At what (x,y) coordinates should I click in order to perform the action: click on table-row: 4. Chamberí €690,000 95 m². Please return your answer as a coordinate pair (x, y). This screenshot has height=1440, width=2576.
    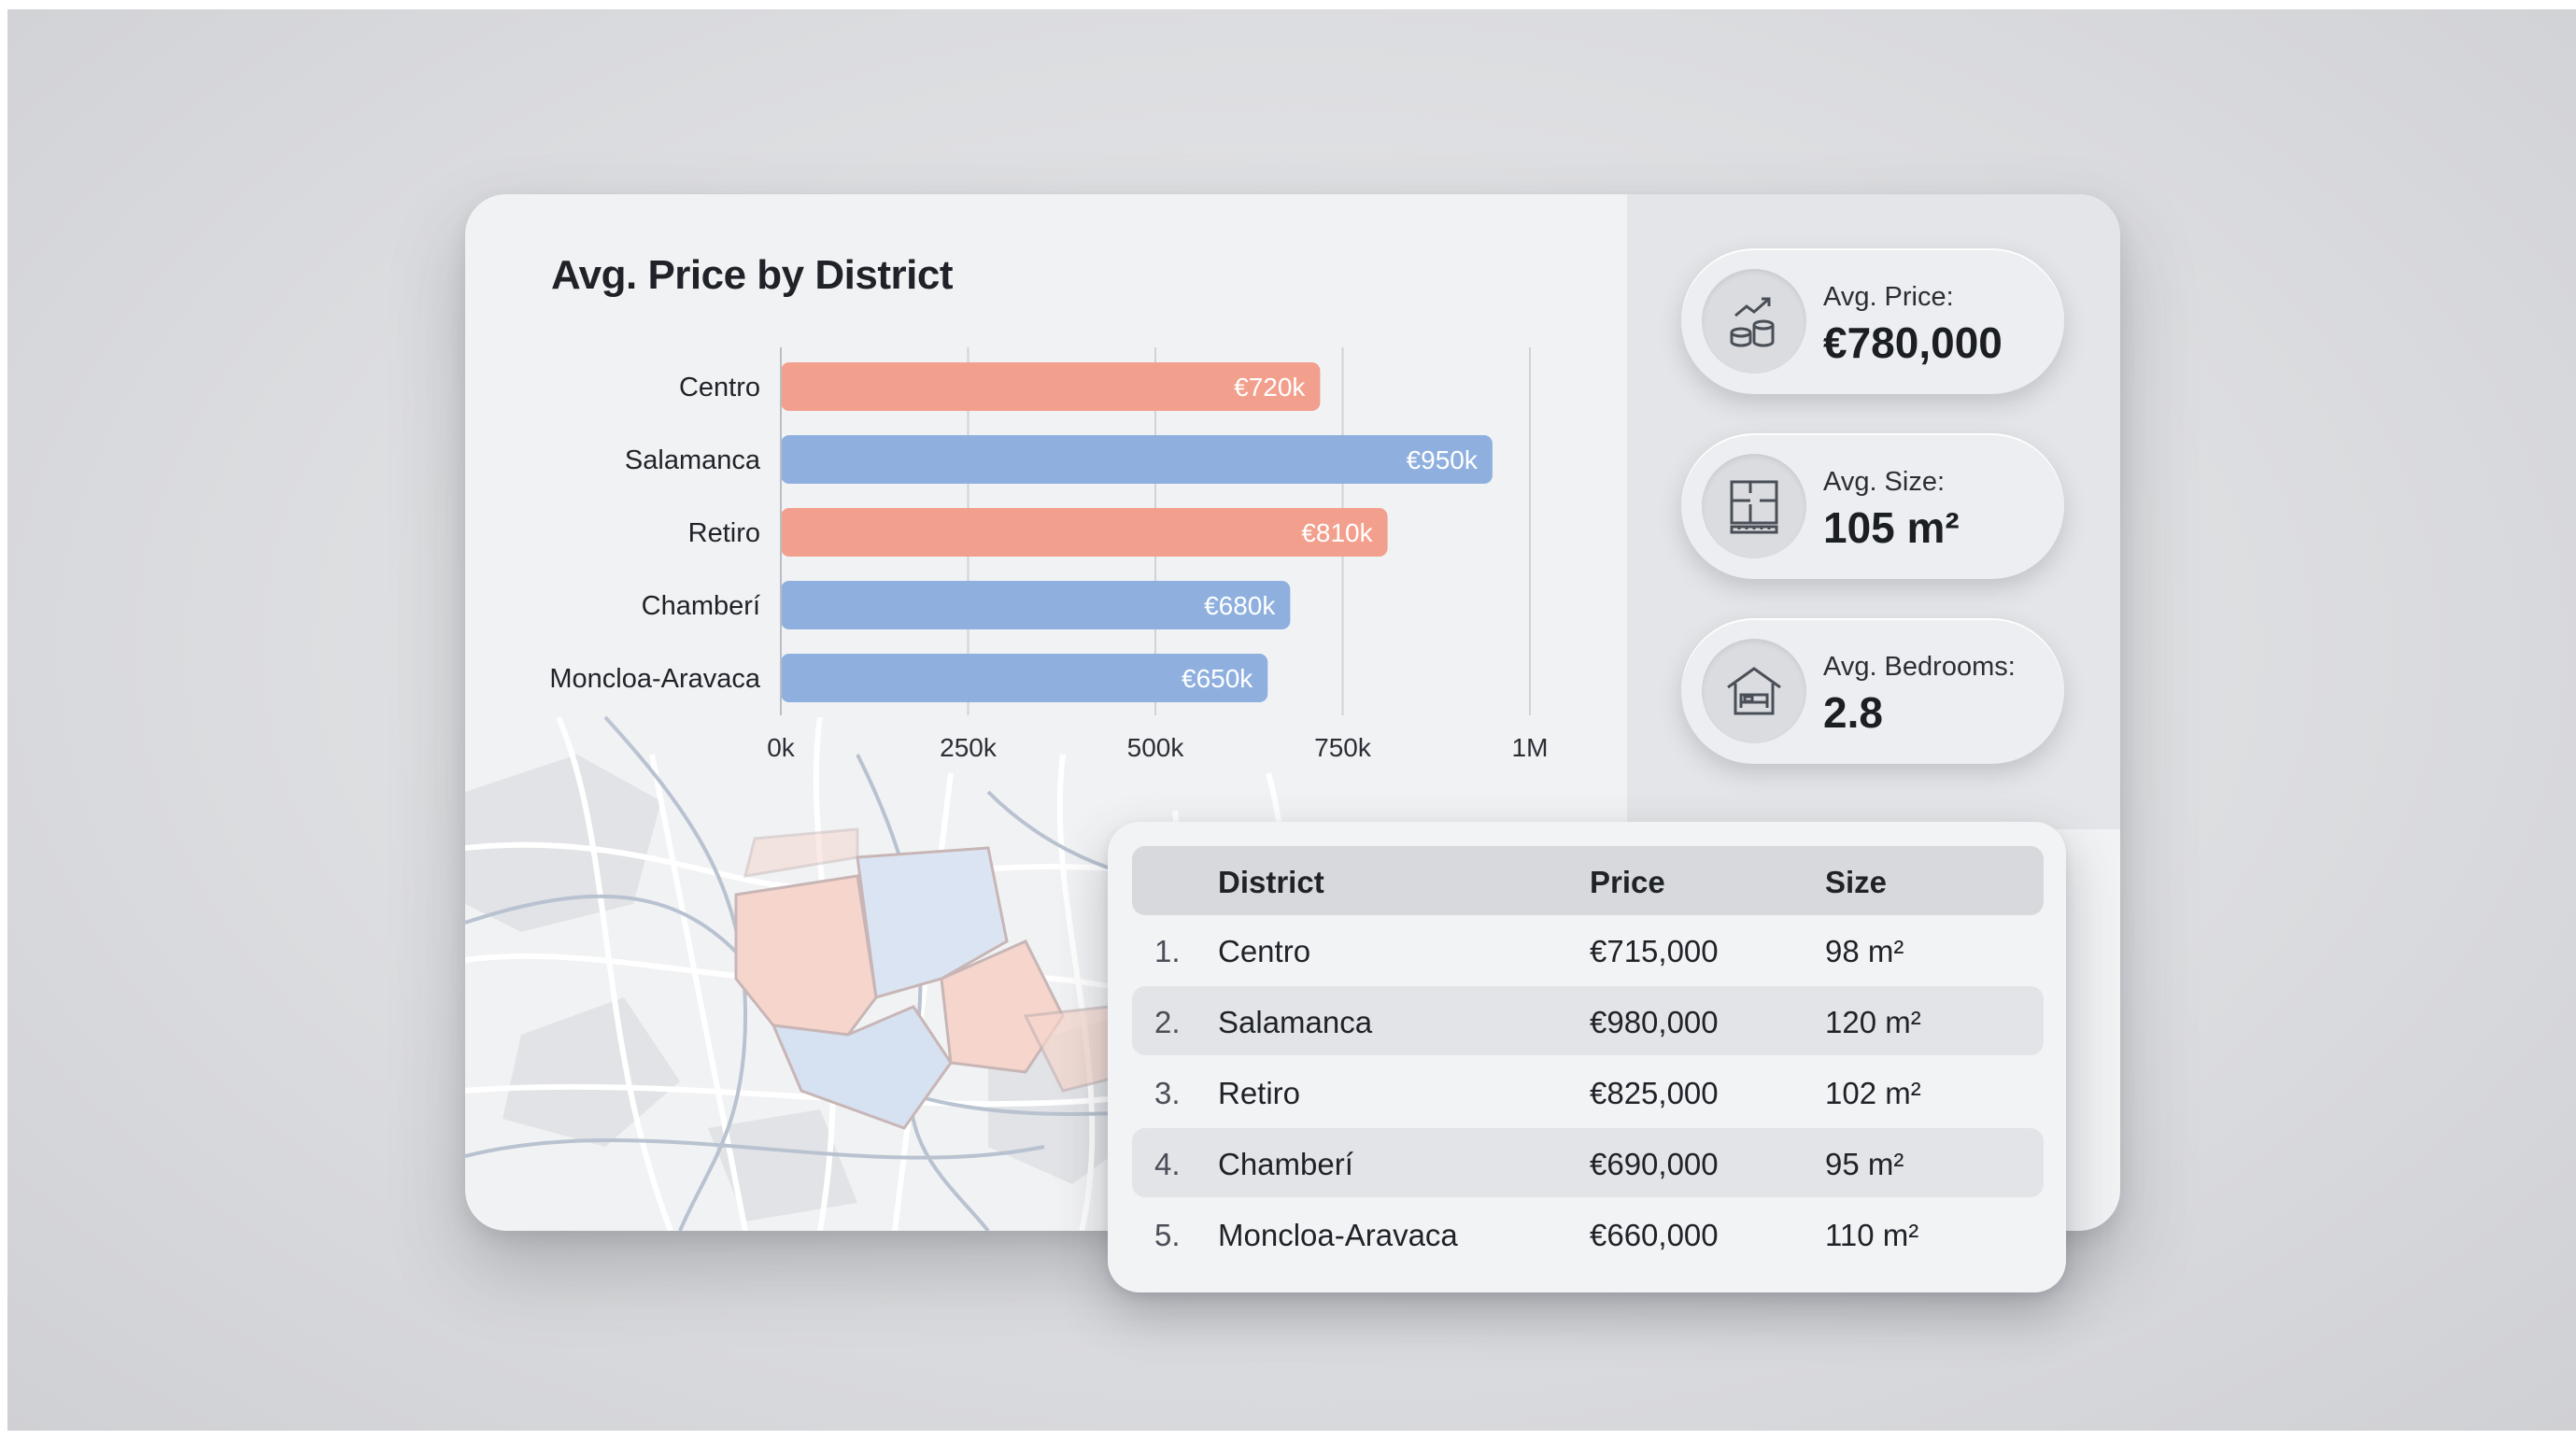
    Looking at the image, I should click on (1588, 1162).